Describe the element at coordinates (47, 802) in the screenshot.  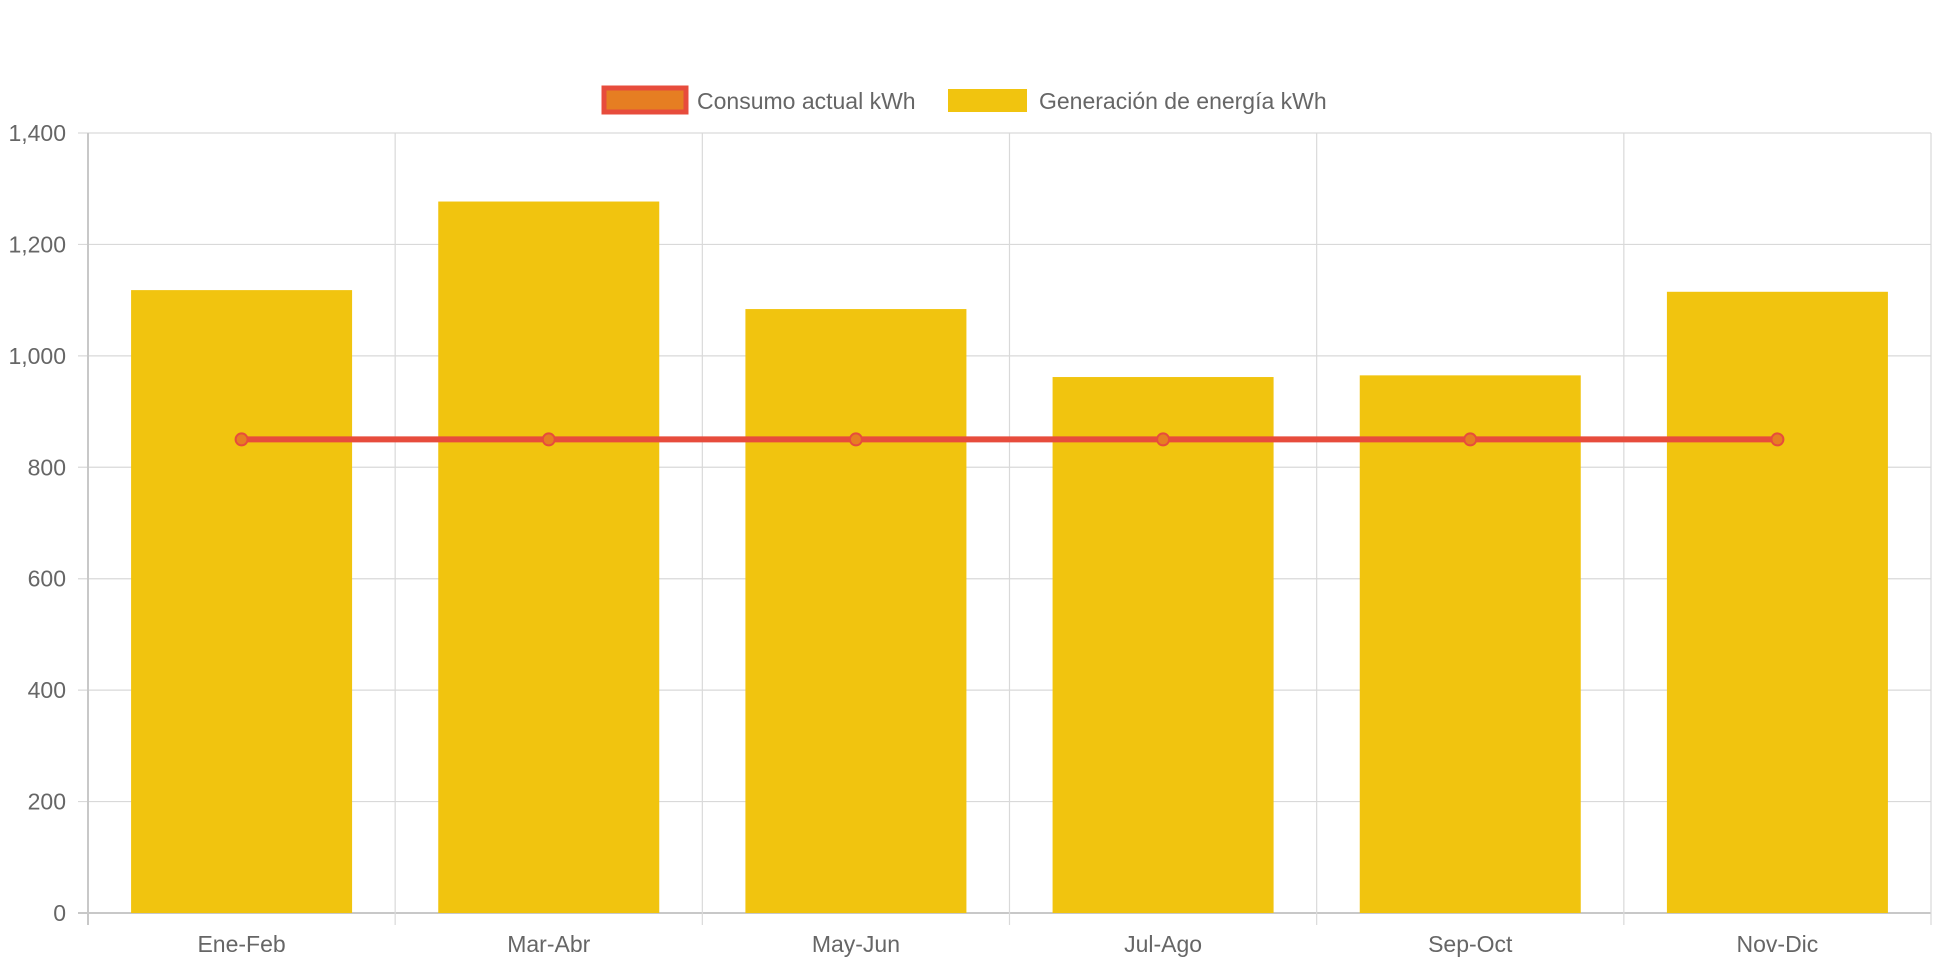
I see `y-tick-label: 200` at that location.